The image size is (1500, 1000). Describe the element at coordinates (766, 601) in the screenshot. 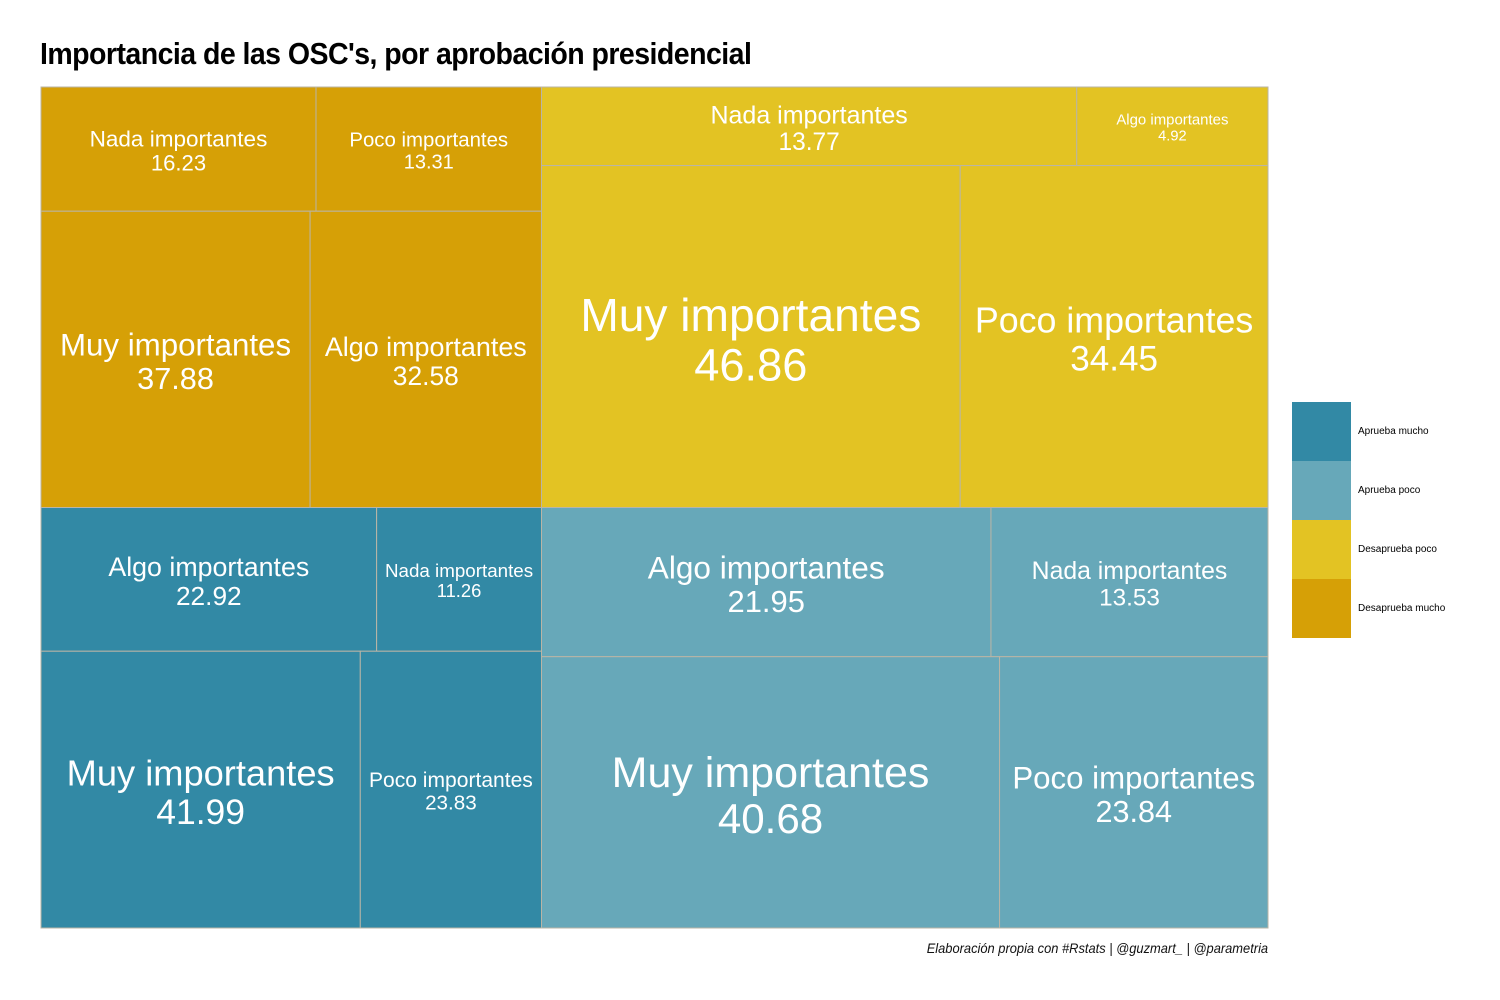

I see `tile-value-label: 21.95` at that location.